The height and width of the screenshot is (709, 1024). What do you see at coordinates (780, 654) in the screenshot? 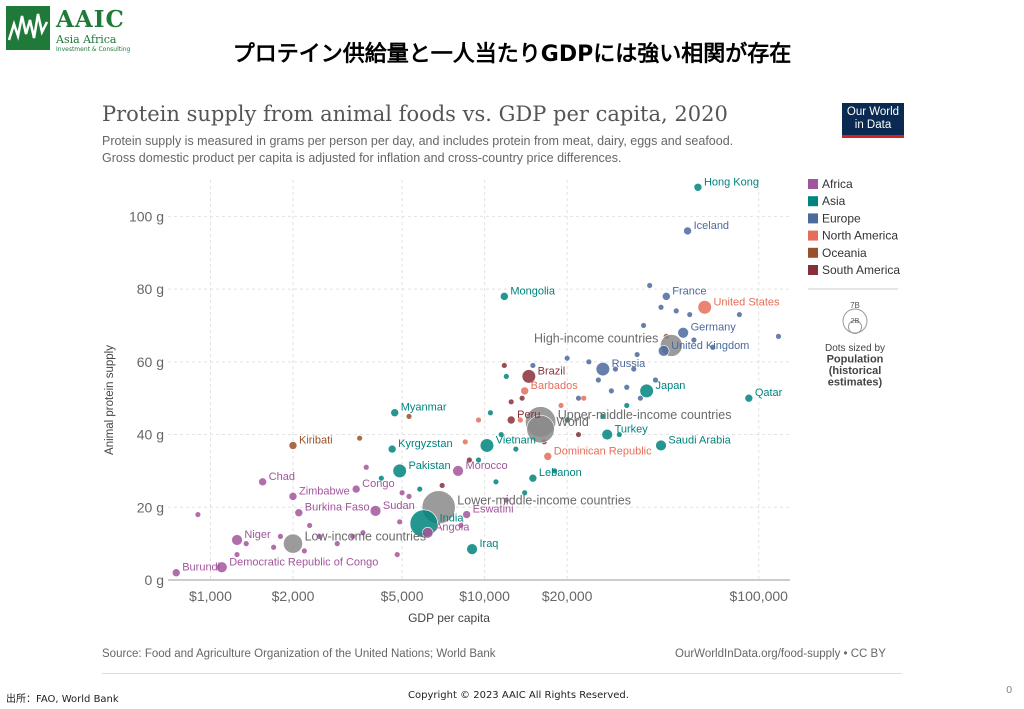
I see `chart-url-link: OurWorldInData.org/food-supply • CC BY` at bounding box center [780, 654].